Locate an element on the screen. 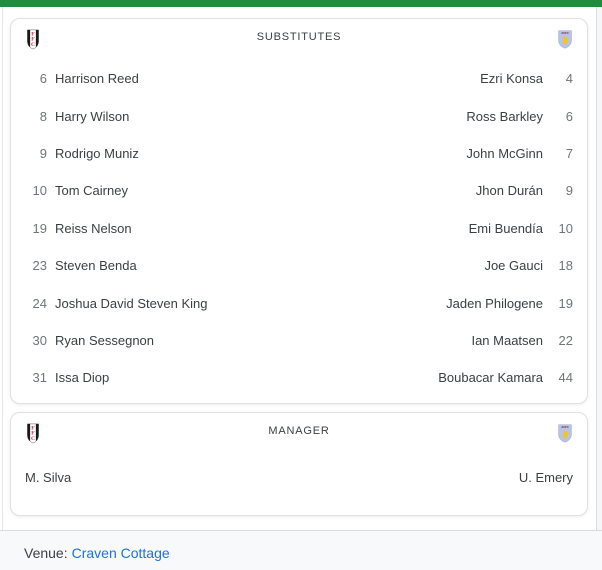 The width and height of the screenshot is (602, 570). venue-footer: Venue: Craven Cottage is located at coordinates (301, 550).